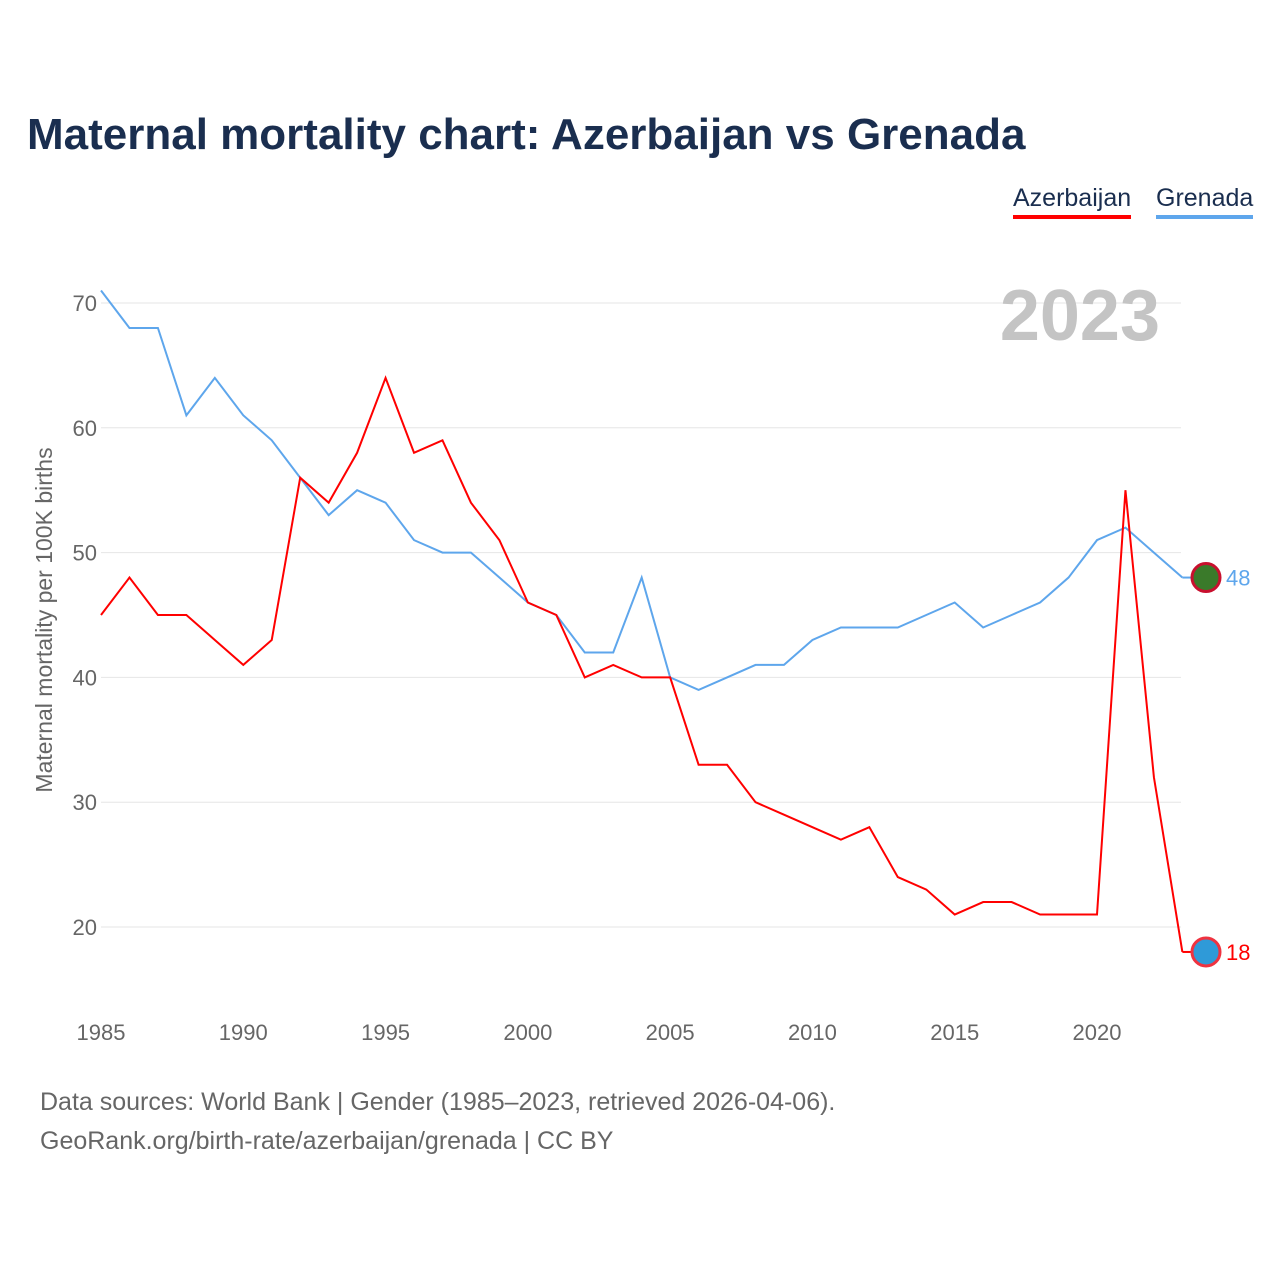 The height and width of the screenshot is (1280, 1280). I want to click on legend-grenada: Grenada, so click(1205, 201).